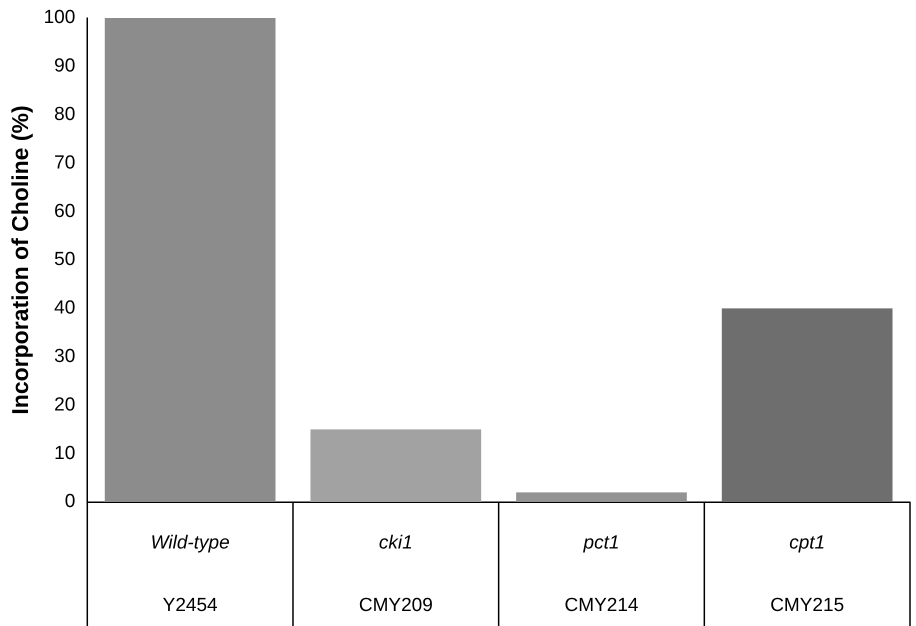 The height and width of the screenshot is (626, 916). Describe the element at coordinates (65, 453) in the screenshot. I see `y-tick-label: 10` at that location.